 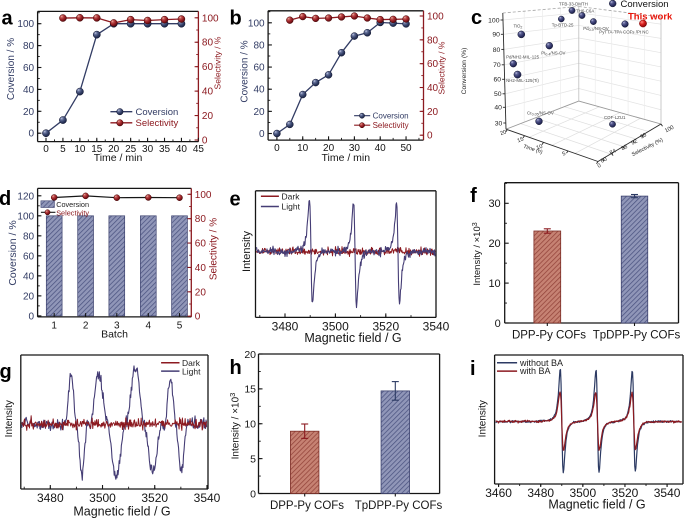 What do you see at coordinates (498, 493) in the screenshot?
I see `svg-text: 3460` at bounding box center [498, 493].